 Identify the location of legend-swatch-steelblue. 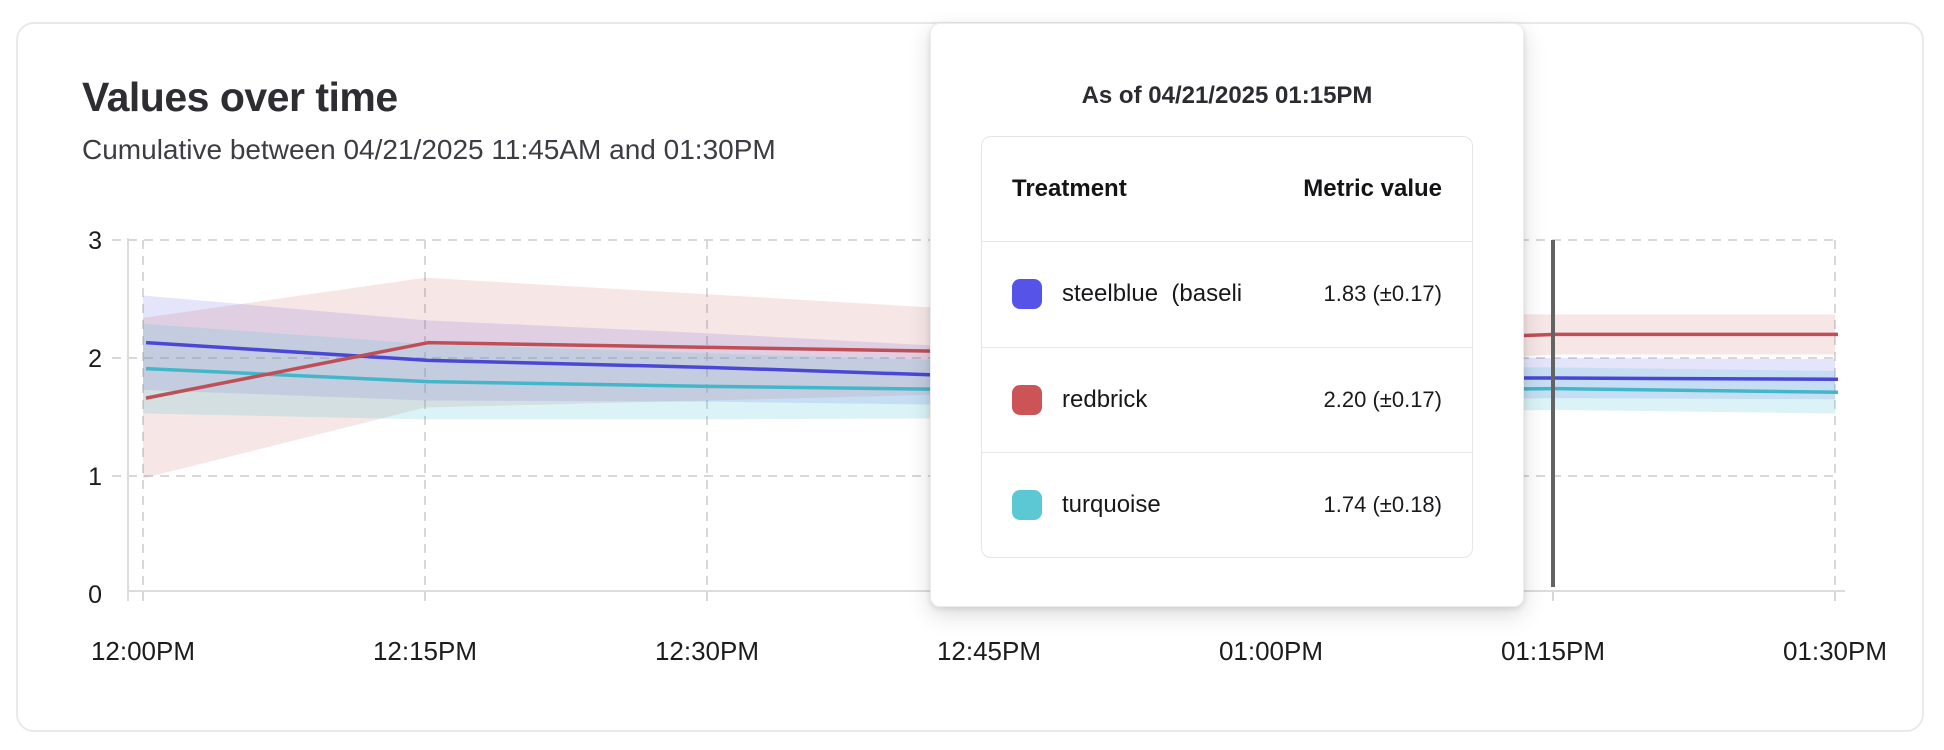
(1027, 294).